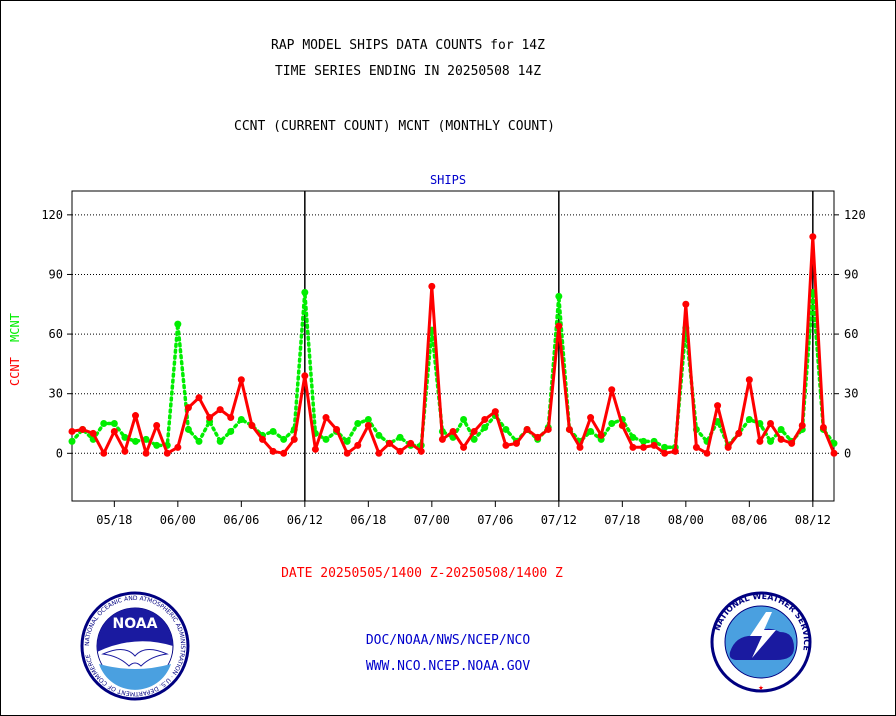  What do you see at coordinates (855, 215) in the screenshot?
I see `y-tick-label-right: 120` at bounding box center [855, 215].